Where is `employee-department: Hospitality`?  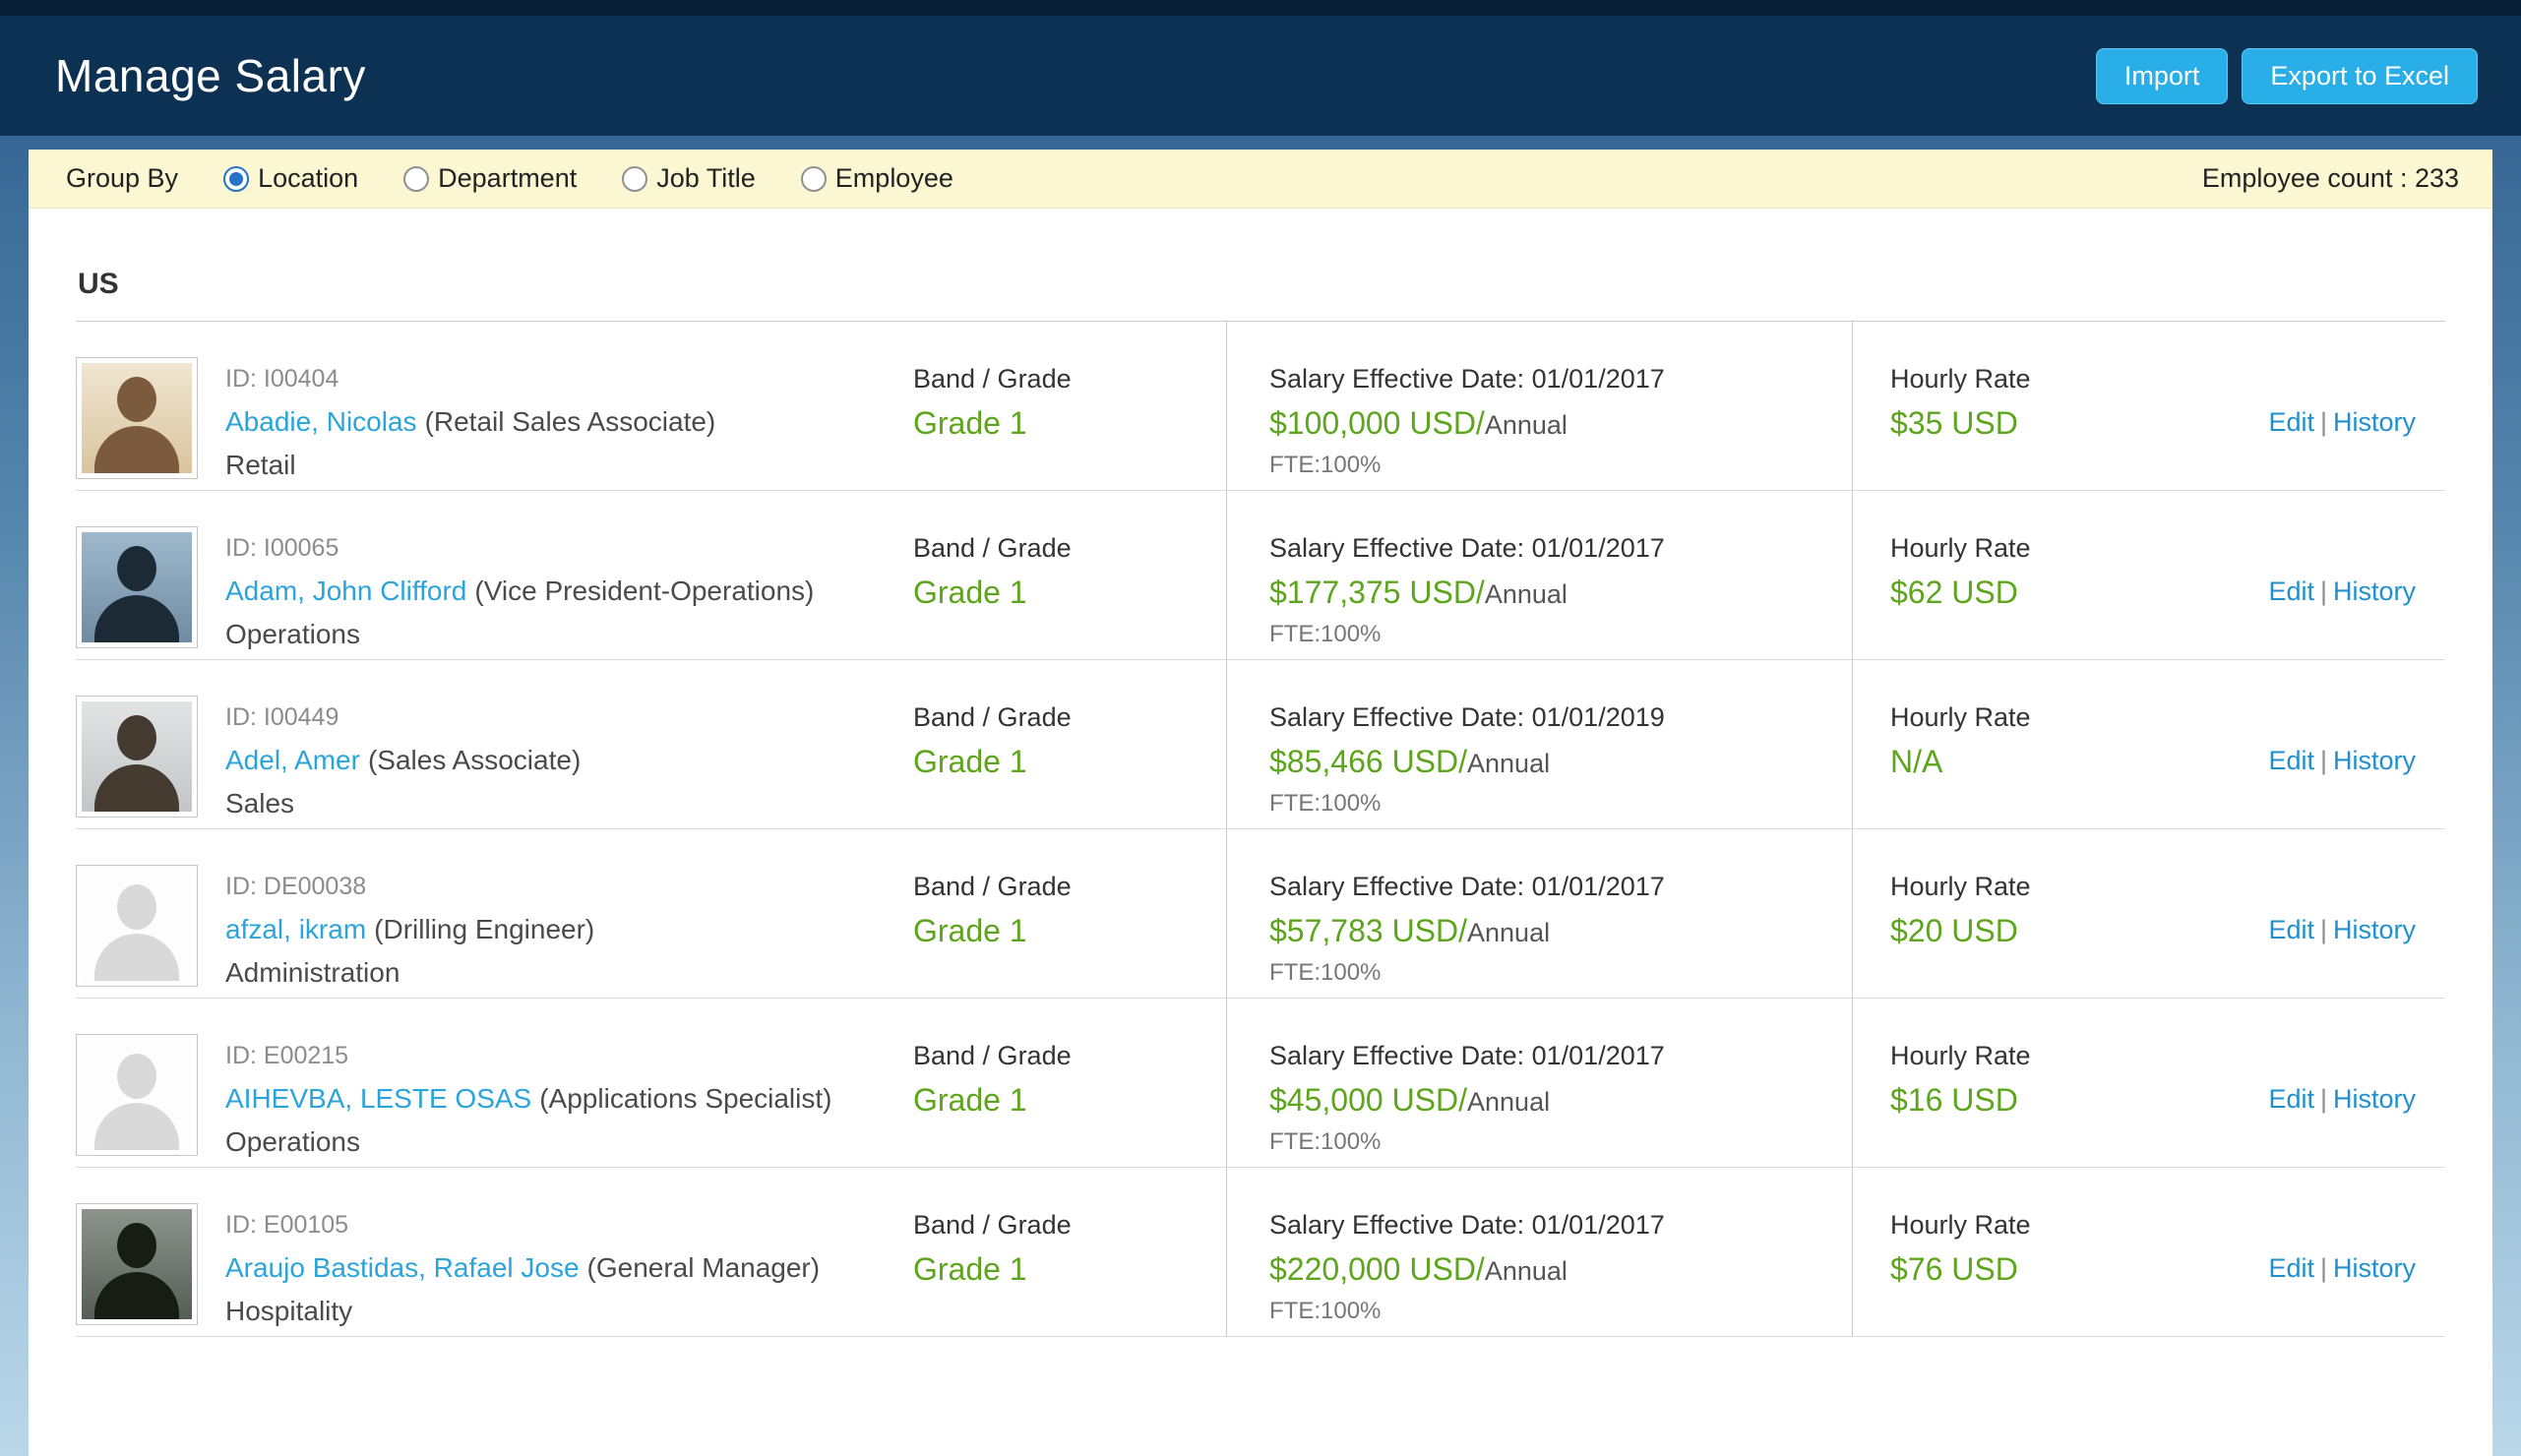 employee-department: Hospitality is located at coordinates (289, 1311).